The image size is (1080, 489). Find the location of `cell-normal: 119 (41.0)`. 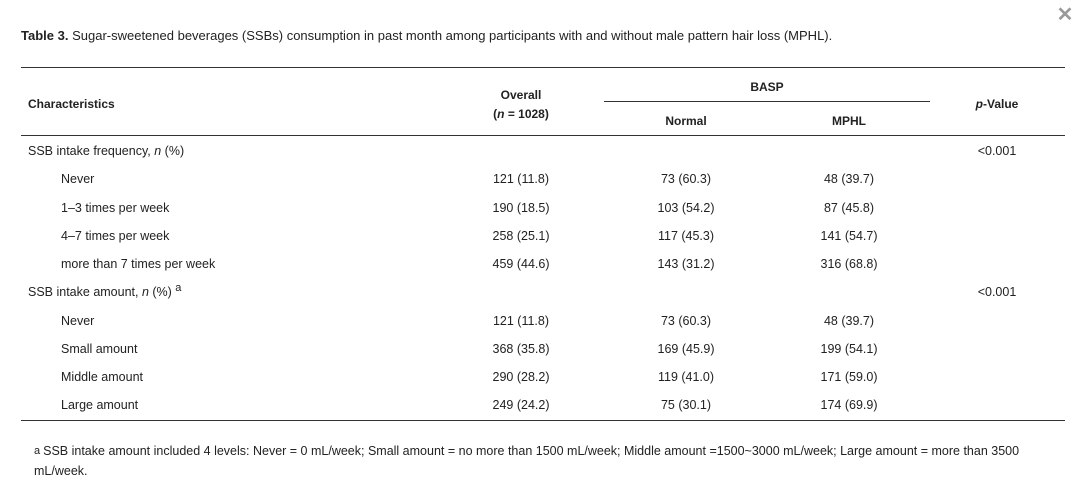

cell-normal: 119 (41.0) is located at coordinates (686, 377).